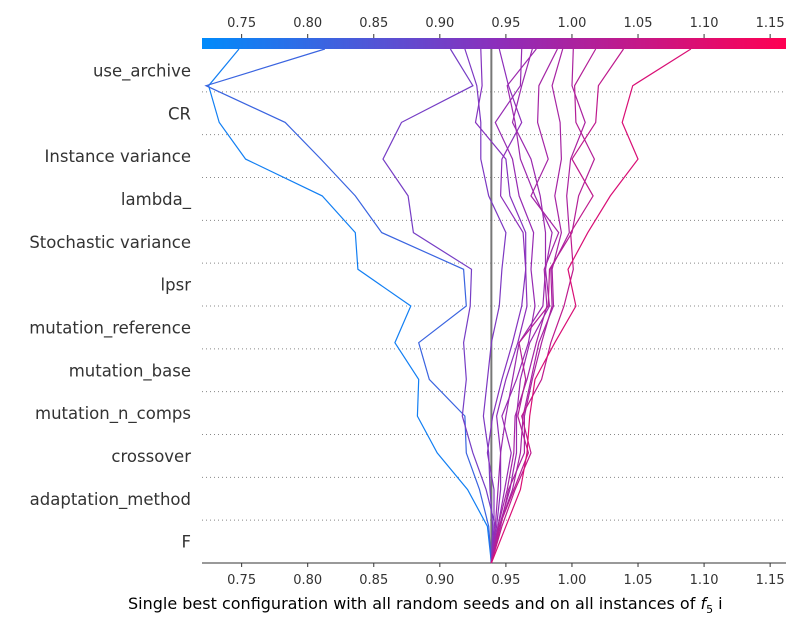 The height and width of the screenshot is (630, 800). I want to click on top-tick-group: 0.75 0.80 0.85 0.90 0.95 1.00 1.05 1.10 1.15, so click(506, 27).